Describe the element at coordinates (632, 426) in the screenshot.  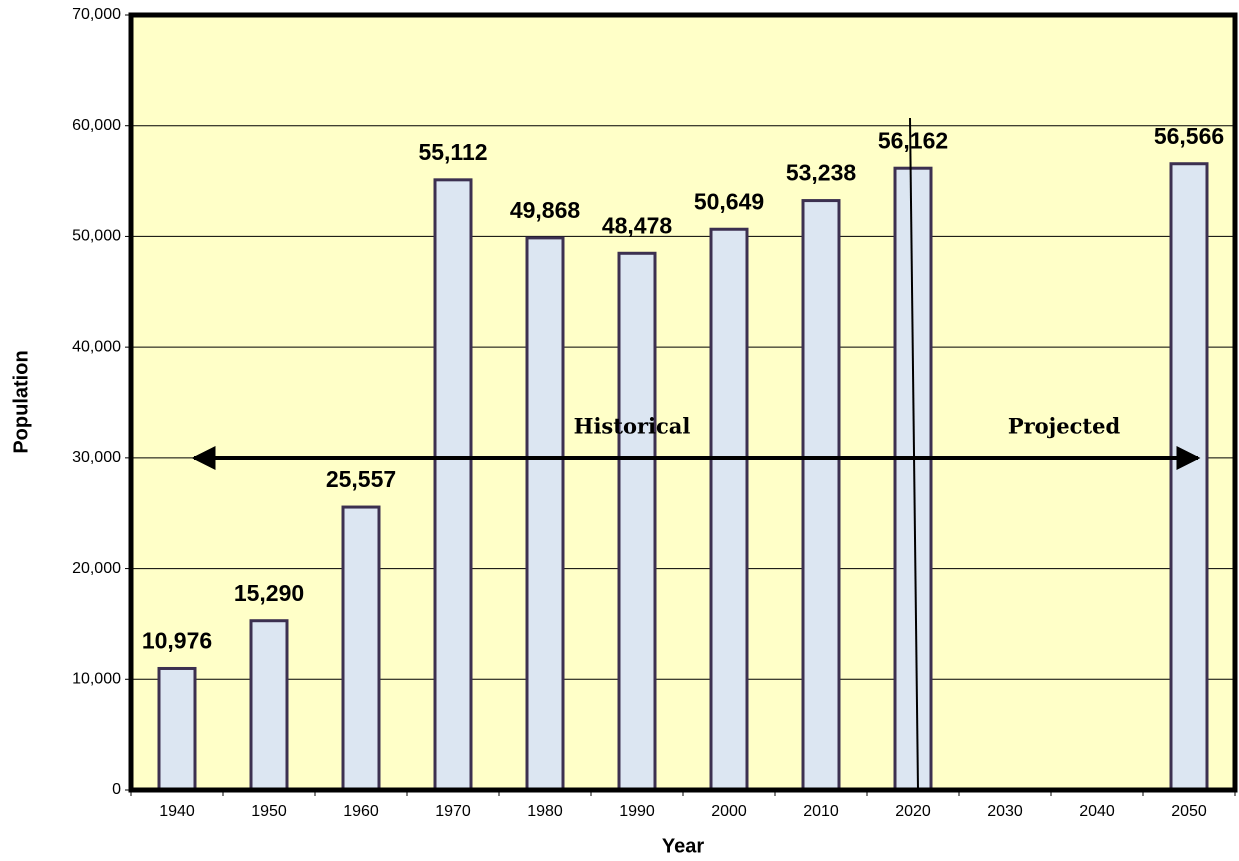
I see `annotation: Historical` at that location.